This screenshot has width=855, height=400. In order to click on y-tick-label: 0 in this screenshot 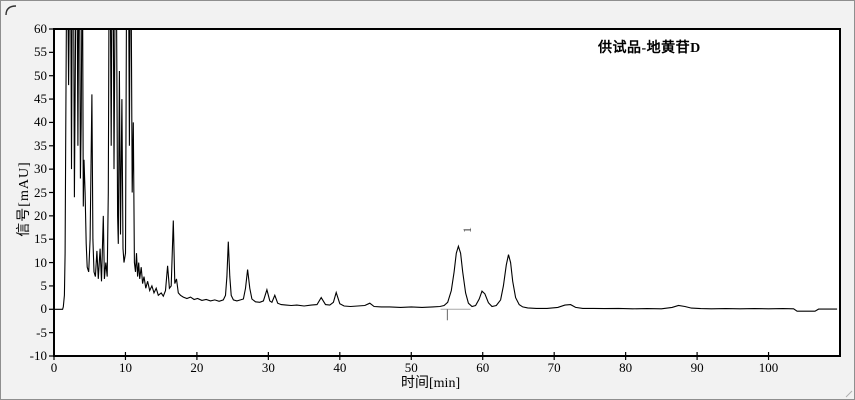, I will do `click(44, 309)`.